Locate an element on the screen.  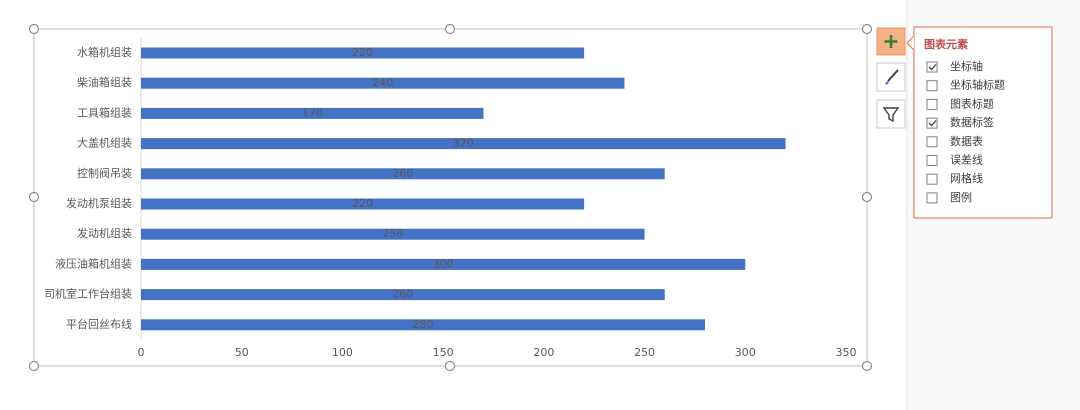
option-label: 网格线 is located at coordinates (966, 178).